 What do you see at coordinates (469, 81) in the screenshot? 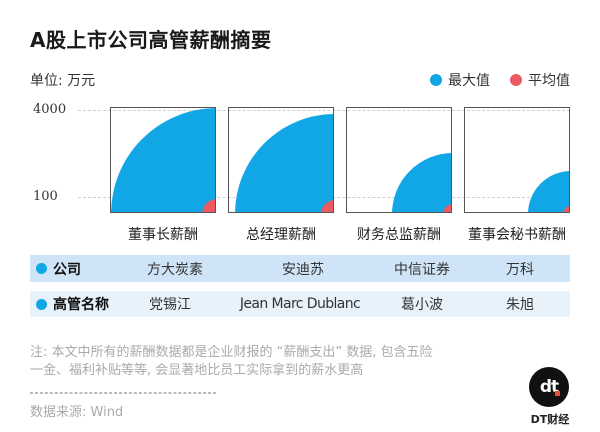
I see `legend-label-max: 最大值` at bounding box center [469, 81].